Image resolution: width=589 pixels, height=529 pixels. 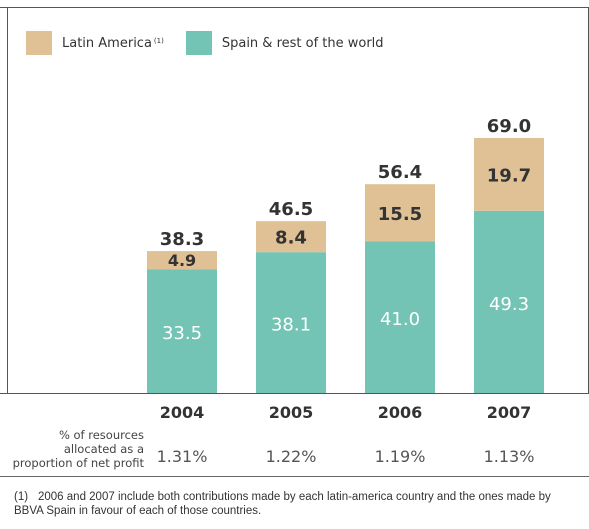 What do you see at coordinates (107, 43) in the screenshot?
I see `legend-label-latin-america: Latin America` at bounding box center [107, 43].